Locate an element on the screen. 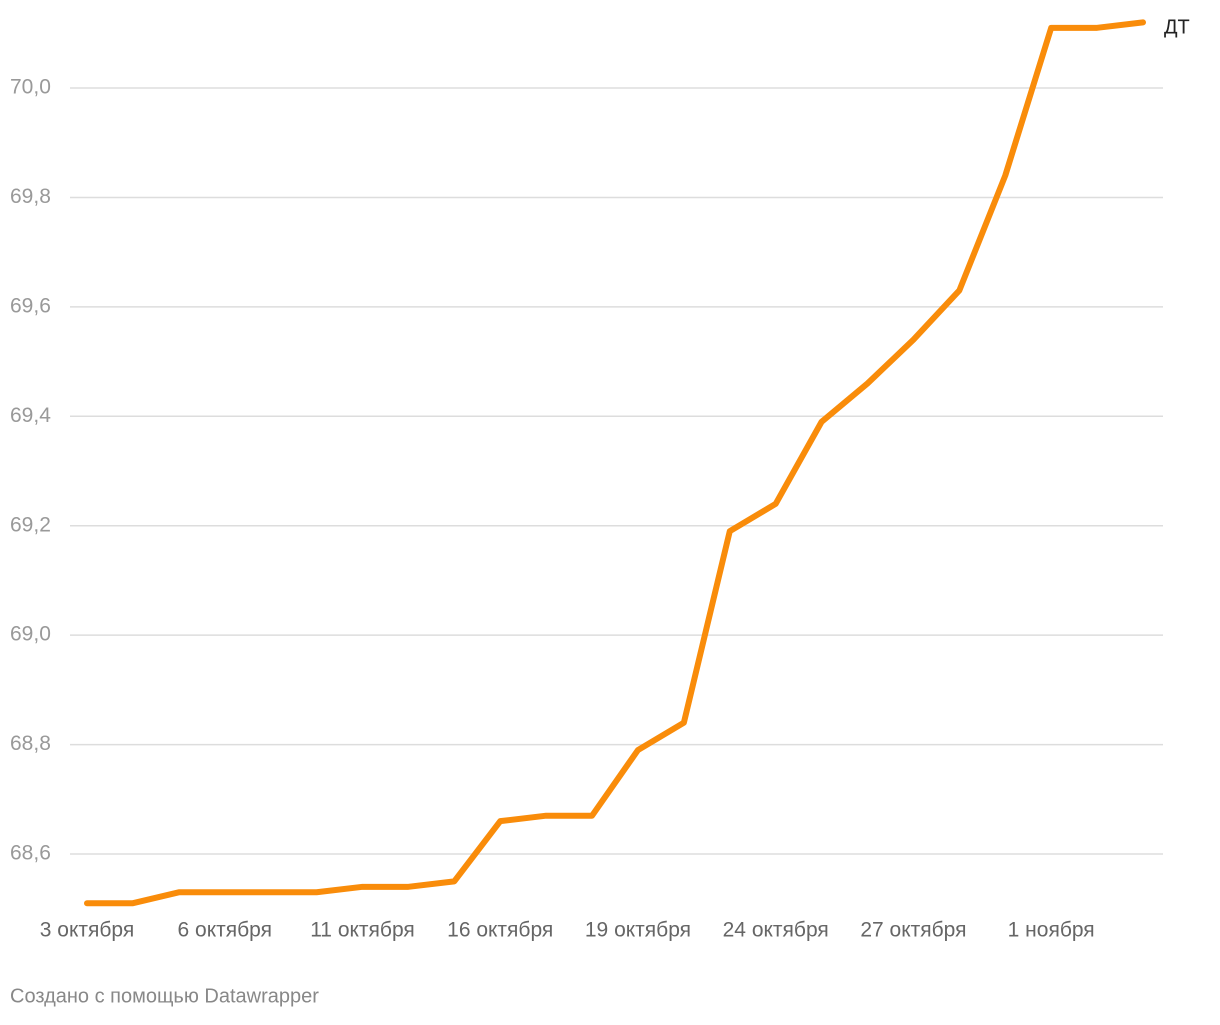 This screenshot has width=1220, height=1025. x-tick-label: 27 октября is located at coordinates (913, 930).